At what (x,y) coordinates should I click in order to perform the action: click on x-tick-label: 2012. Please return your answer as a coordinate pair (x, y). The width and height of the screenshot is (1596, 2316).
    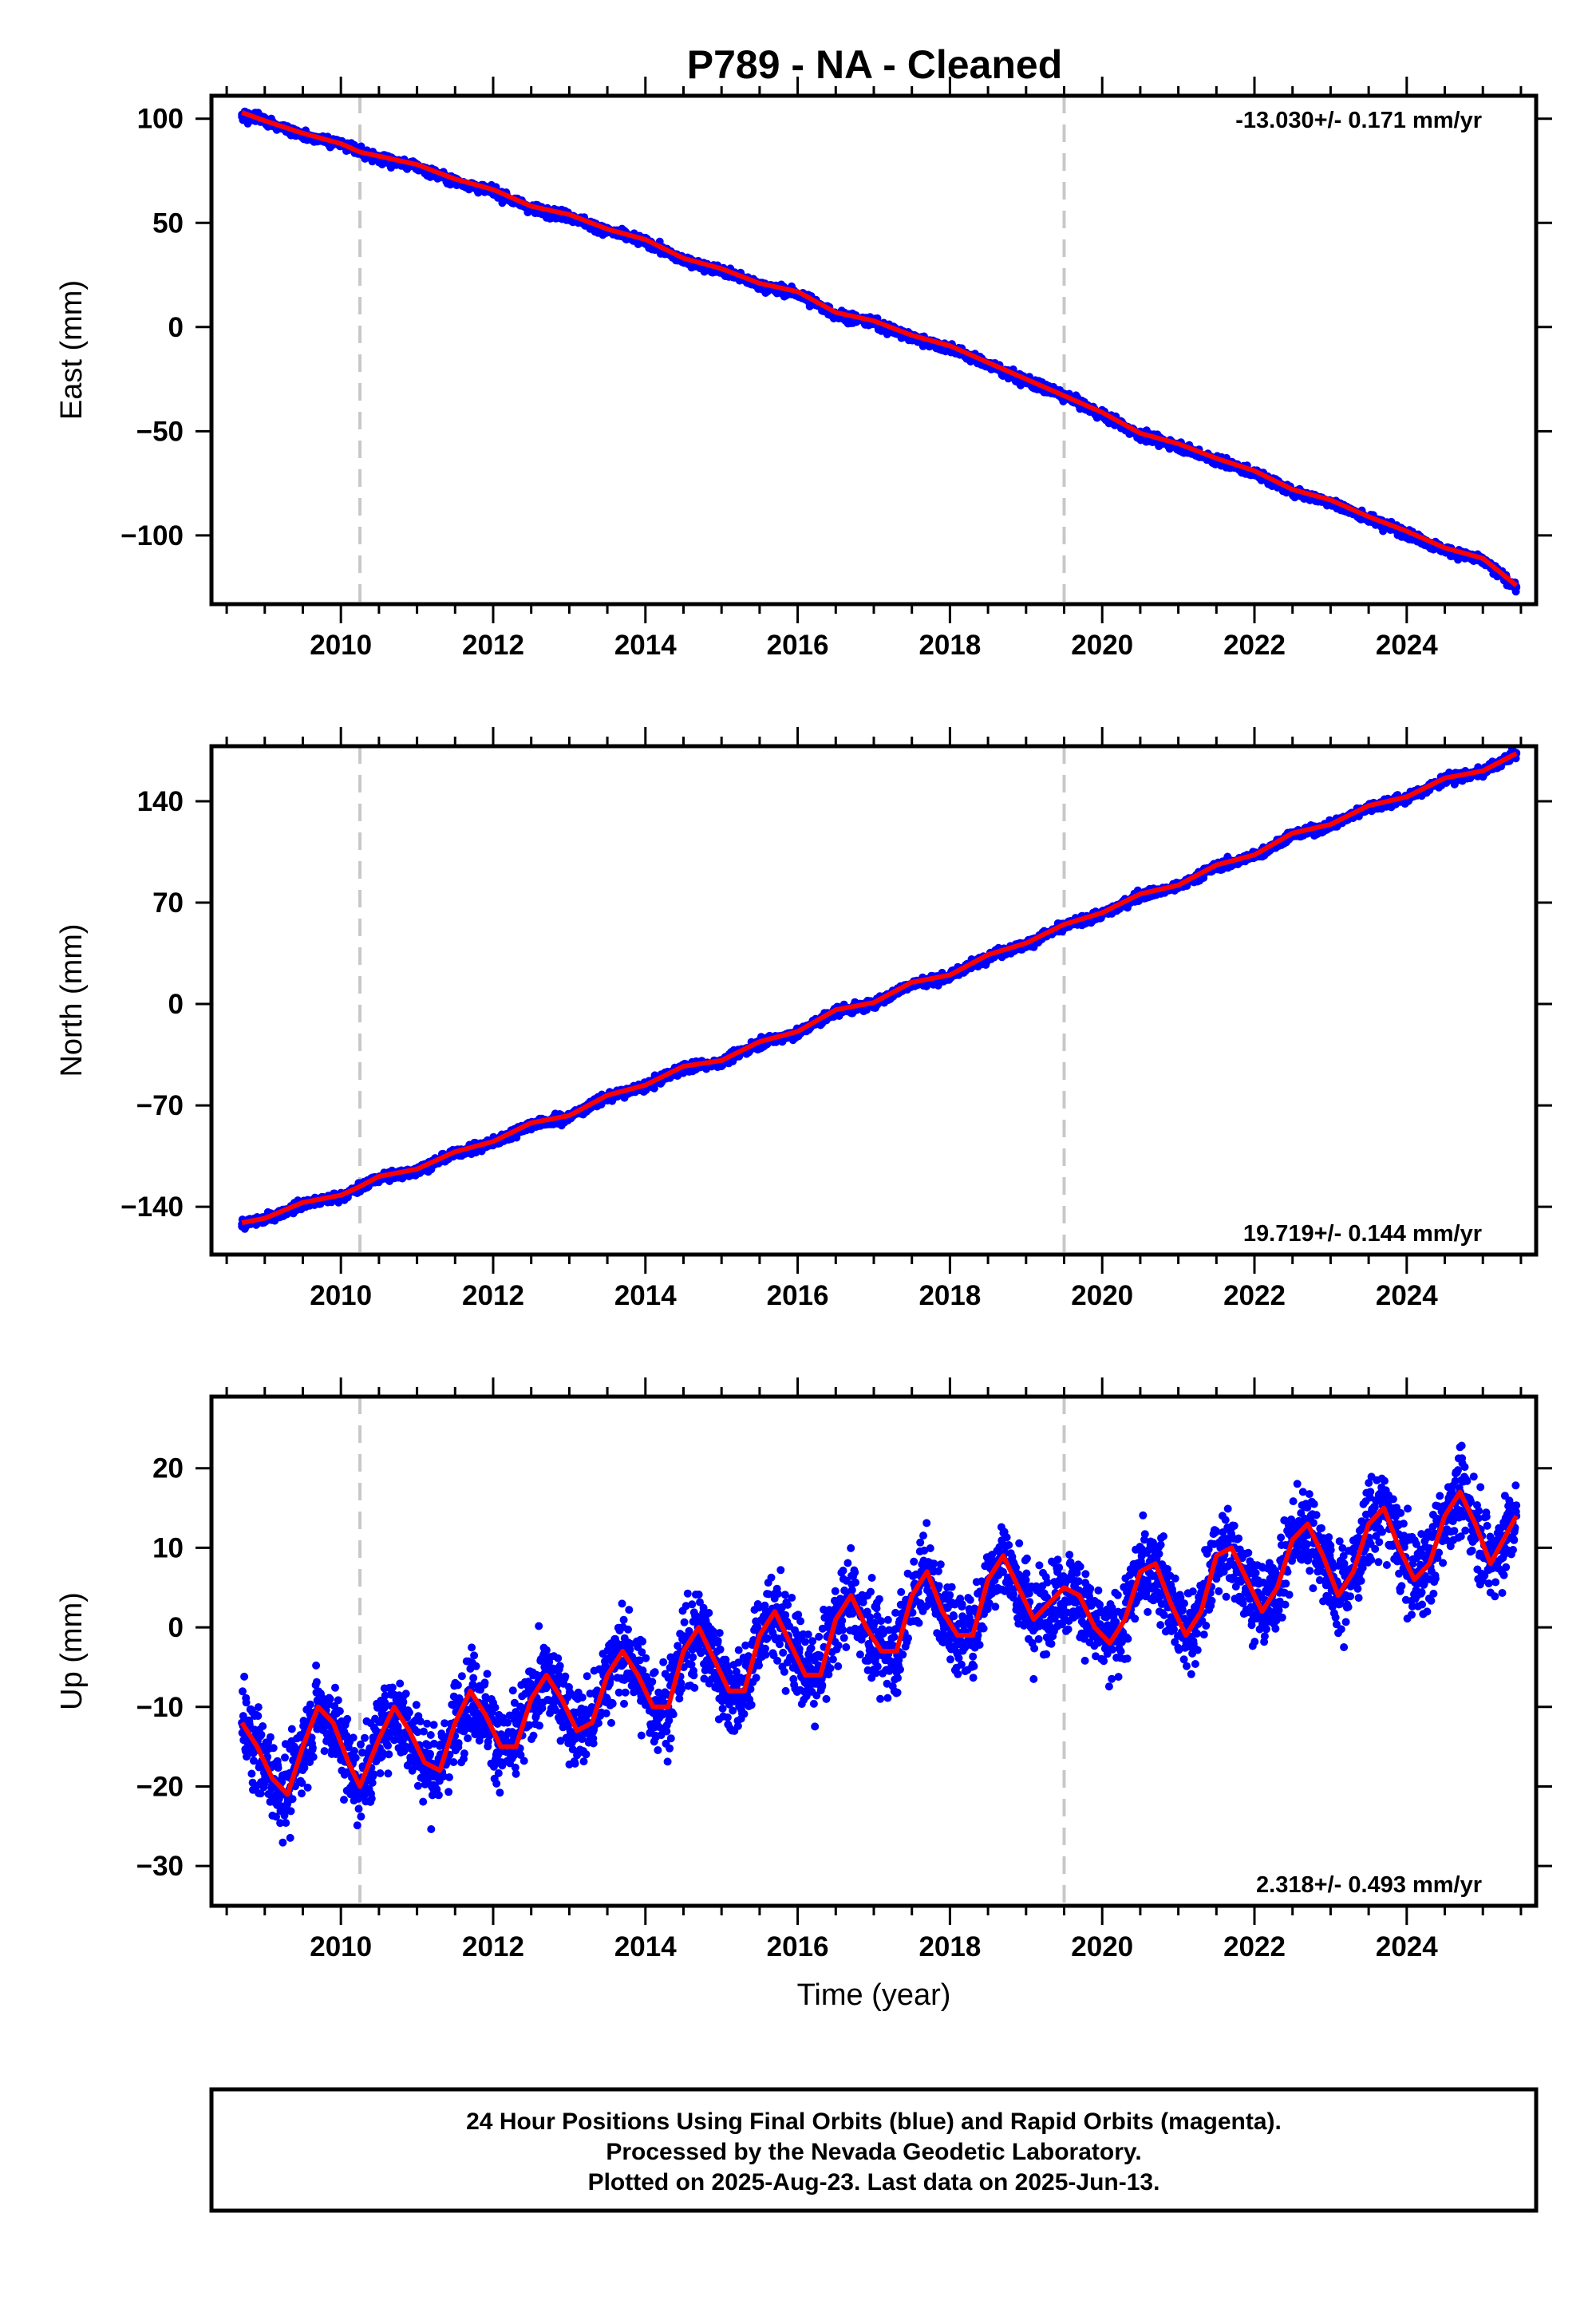
    Looking at the image, I should click on (493, 645).